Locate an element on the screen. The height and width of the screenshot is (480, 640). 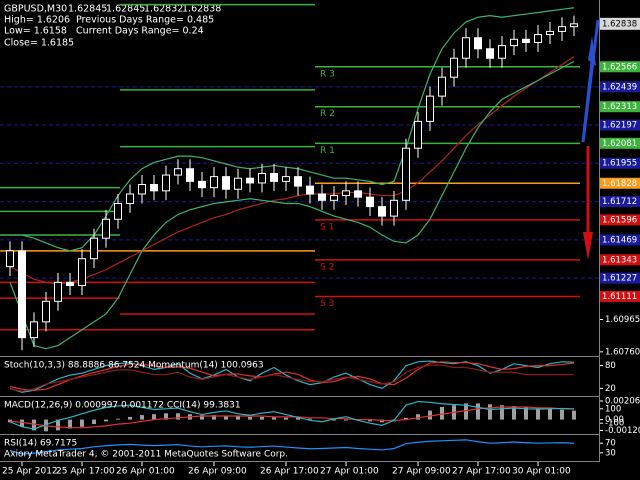
last-price-box is located at coordinates (620, 23).